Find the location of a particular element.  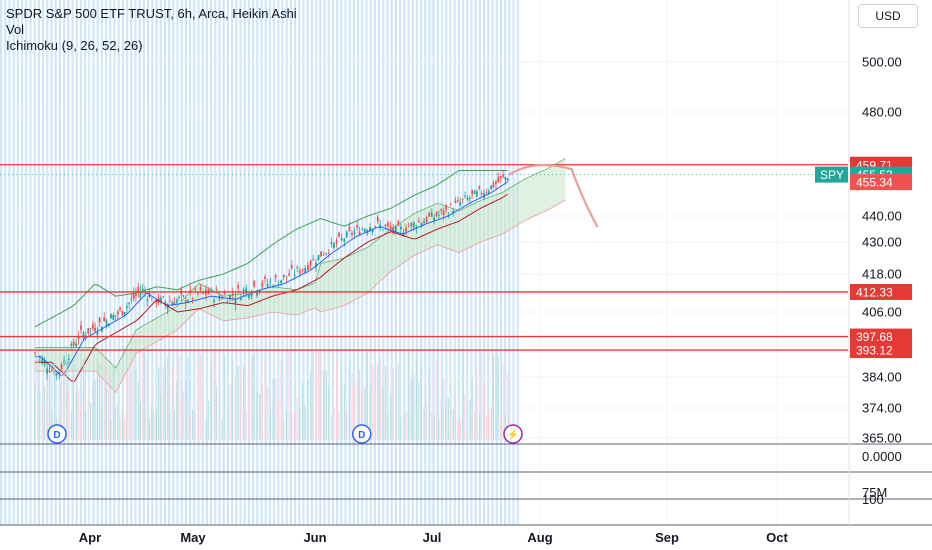

currency-button: USD is located at coordinates (888, 16).